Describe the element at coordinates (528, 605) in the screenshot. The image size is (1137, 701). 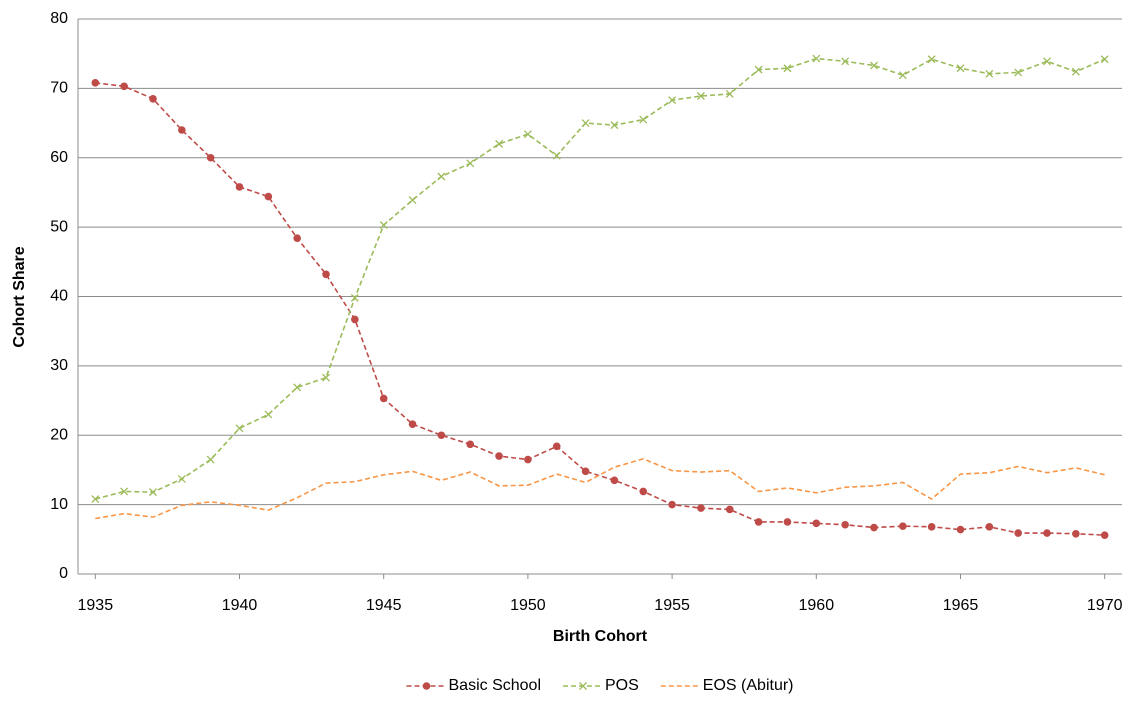
I see `x-tick-label: 1950` at that location.